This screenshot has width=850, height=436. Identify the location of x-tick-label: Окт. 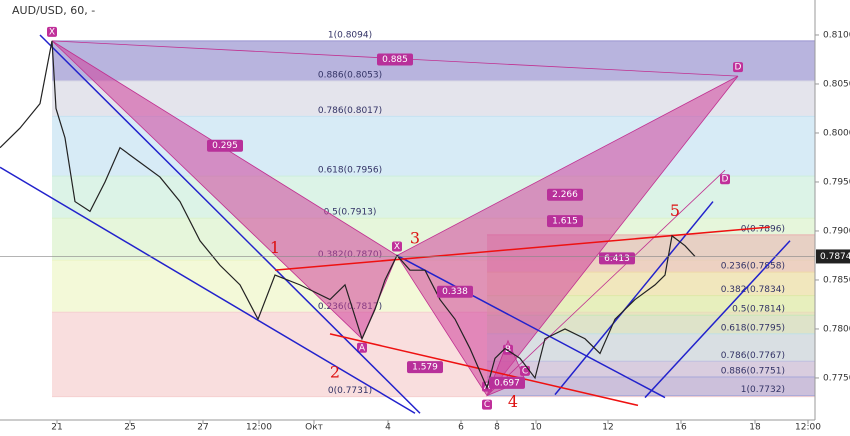
(314, 428).